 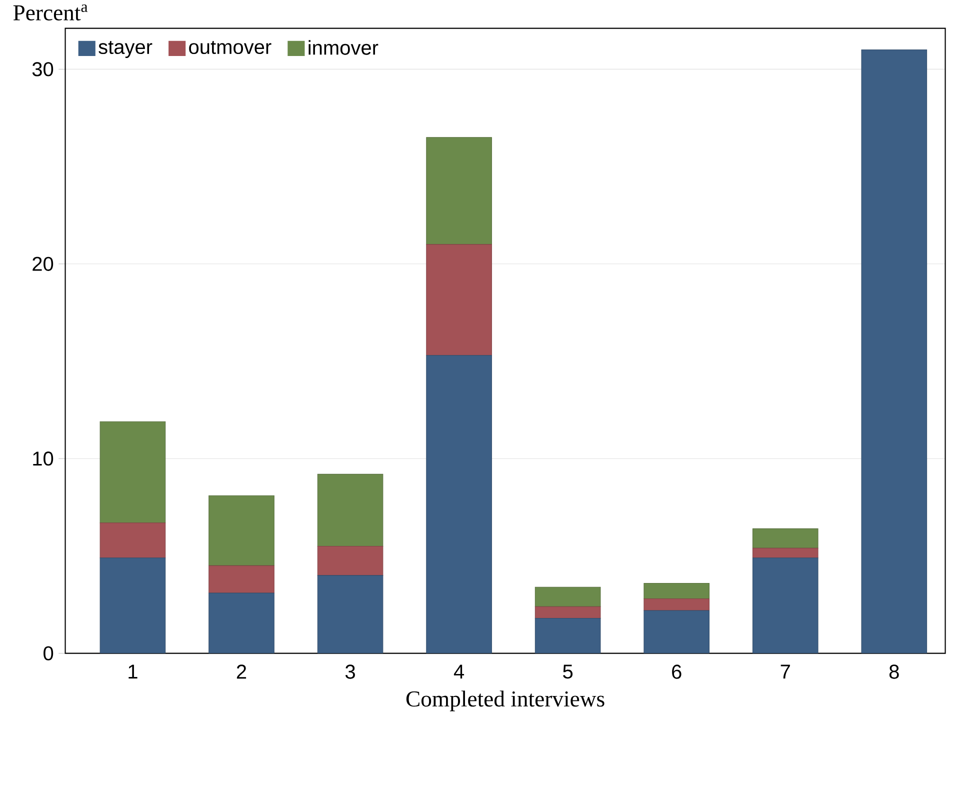 I want to click on legend-label: inmover, so click(x=343, y=48).